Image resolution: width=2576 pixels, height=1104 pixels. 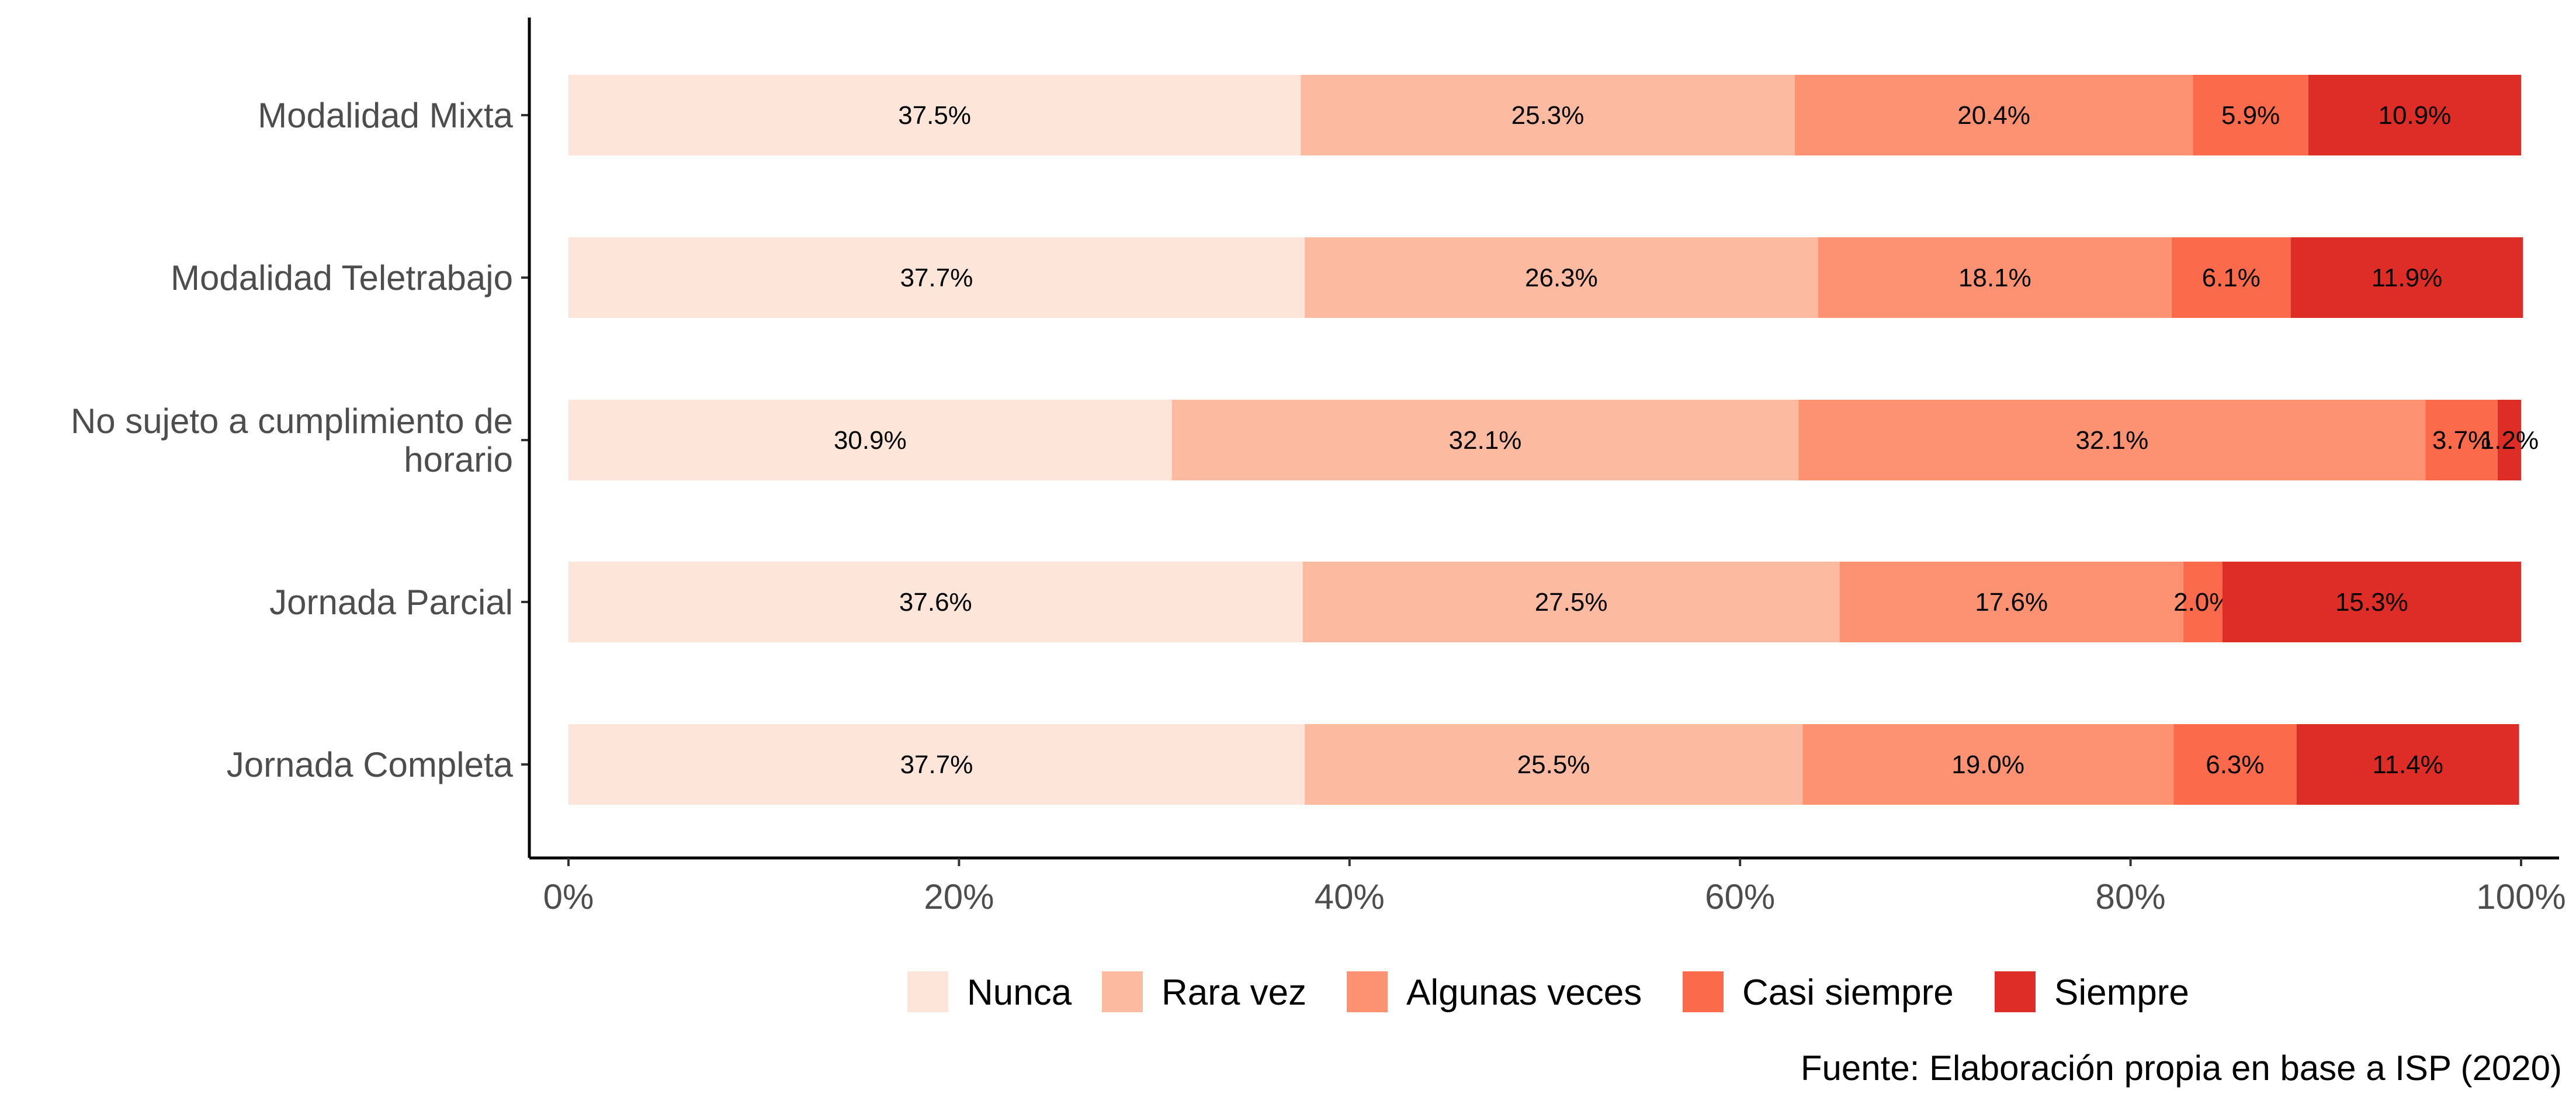 I want to click on data-label: 6.3%, so click(x=2235, y=765).